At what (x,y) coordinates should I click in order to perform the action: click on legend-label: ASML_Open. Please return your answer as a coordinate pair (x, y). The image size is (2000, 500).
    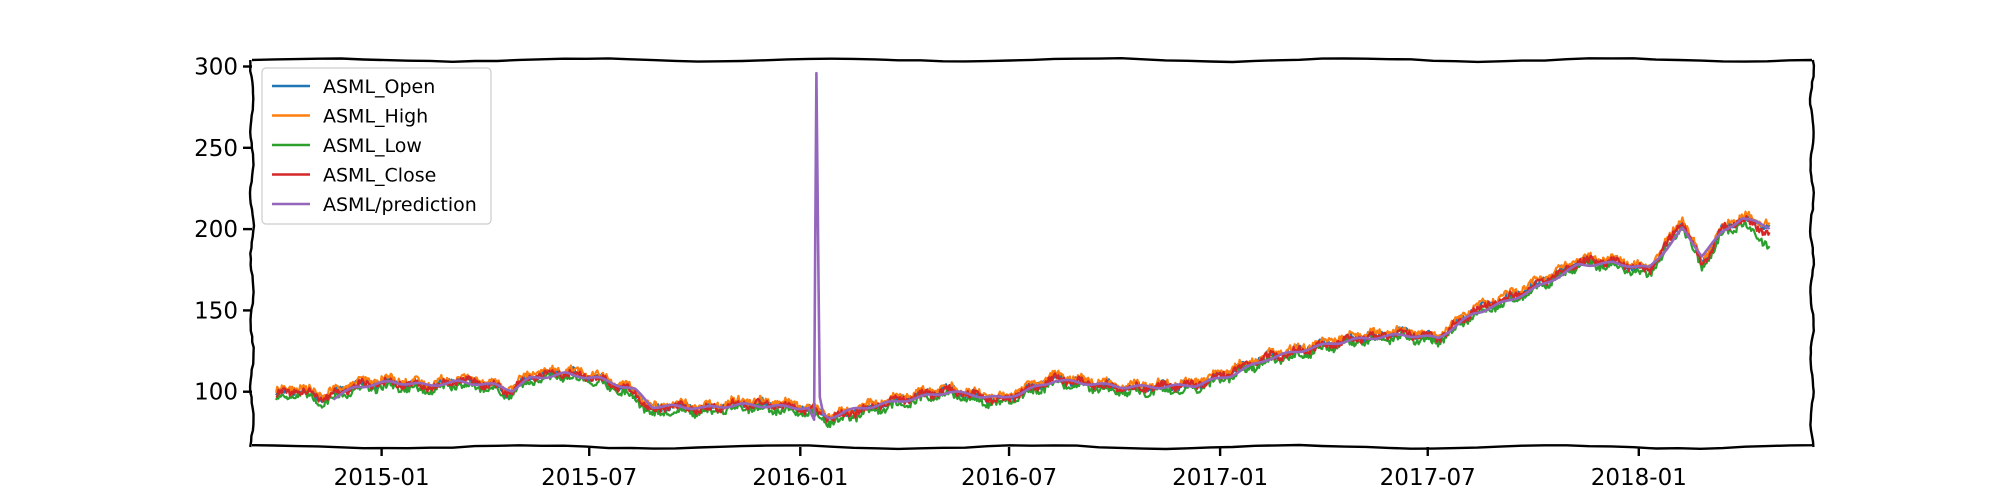
    Looking at the image, I should click on (379, 87).